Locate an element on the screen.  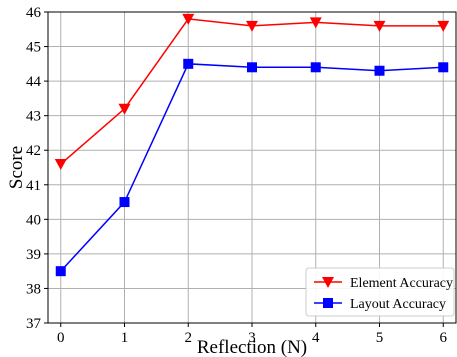
legend-label: Element Accuracy is located at coordinates (401, 283).